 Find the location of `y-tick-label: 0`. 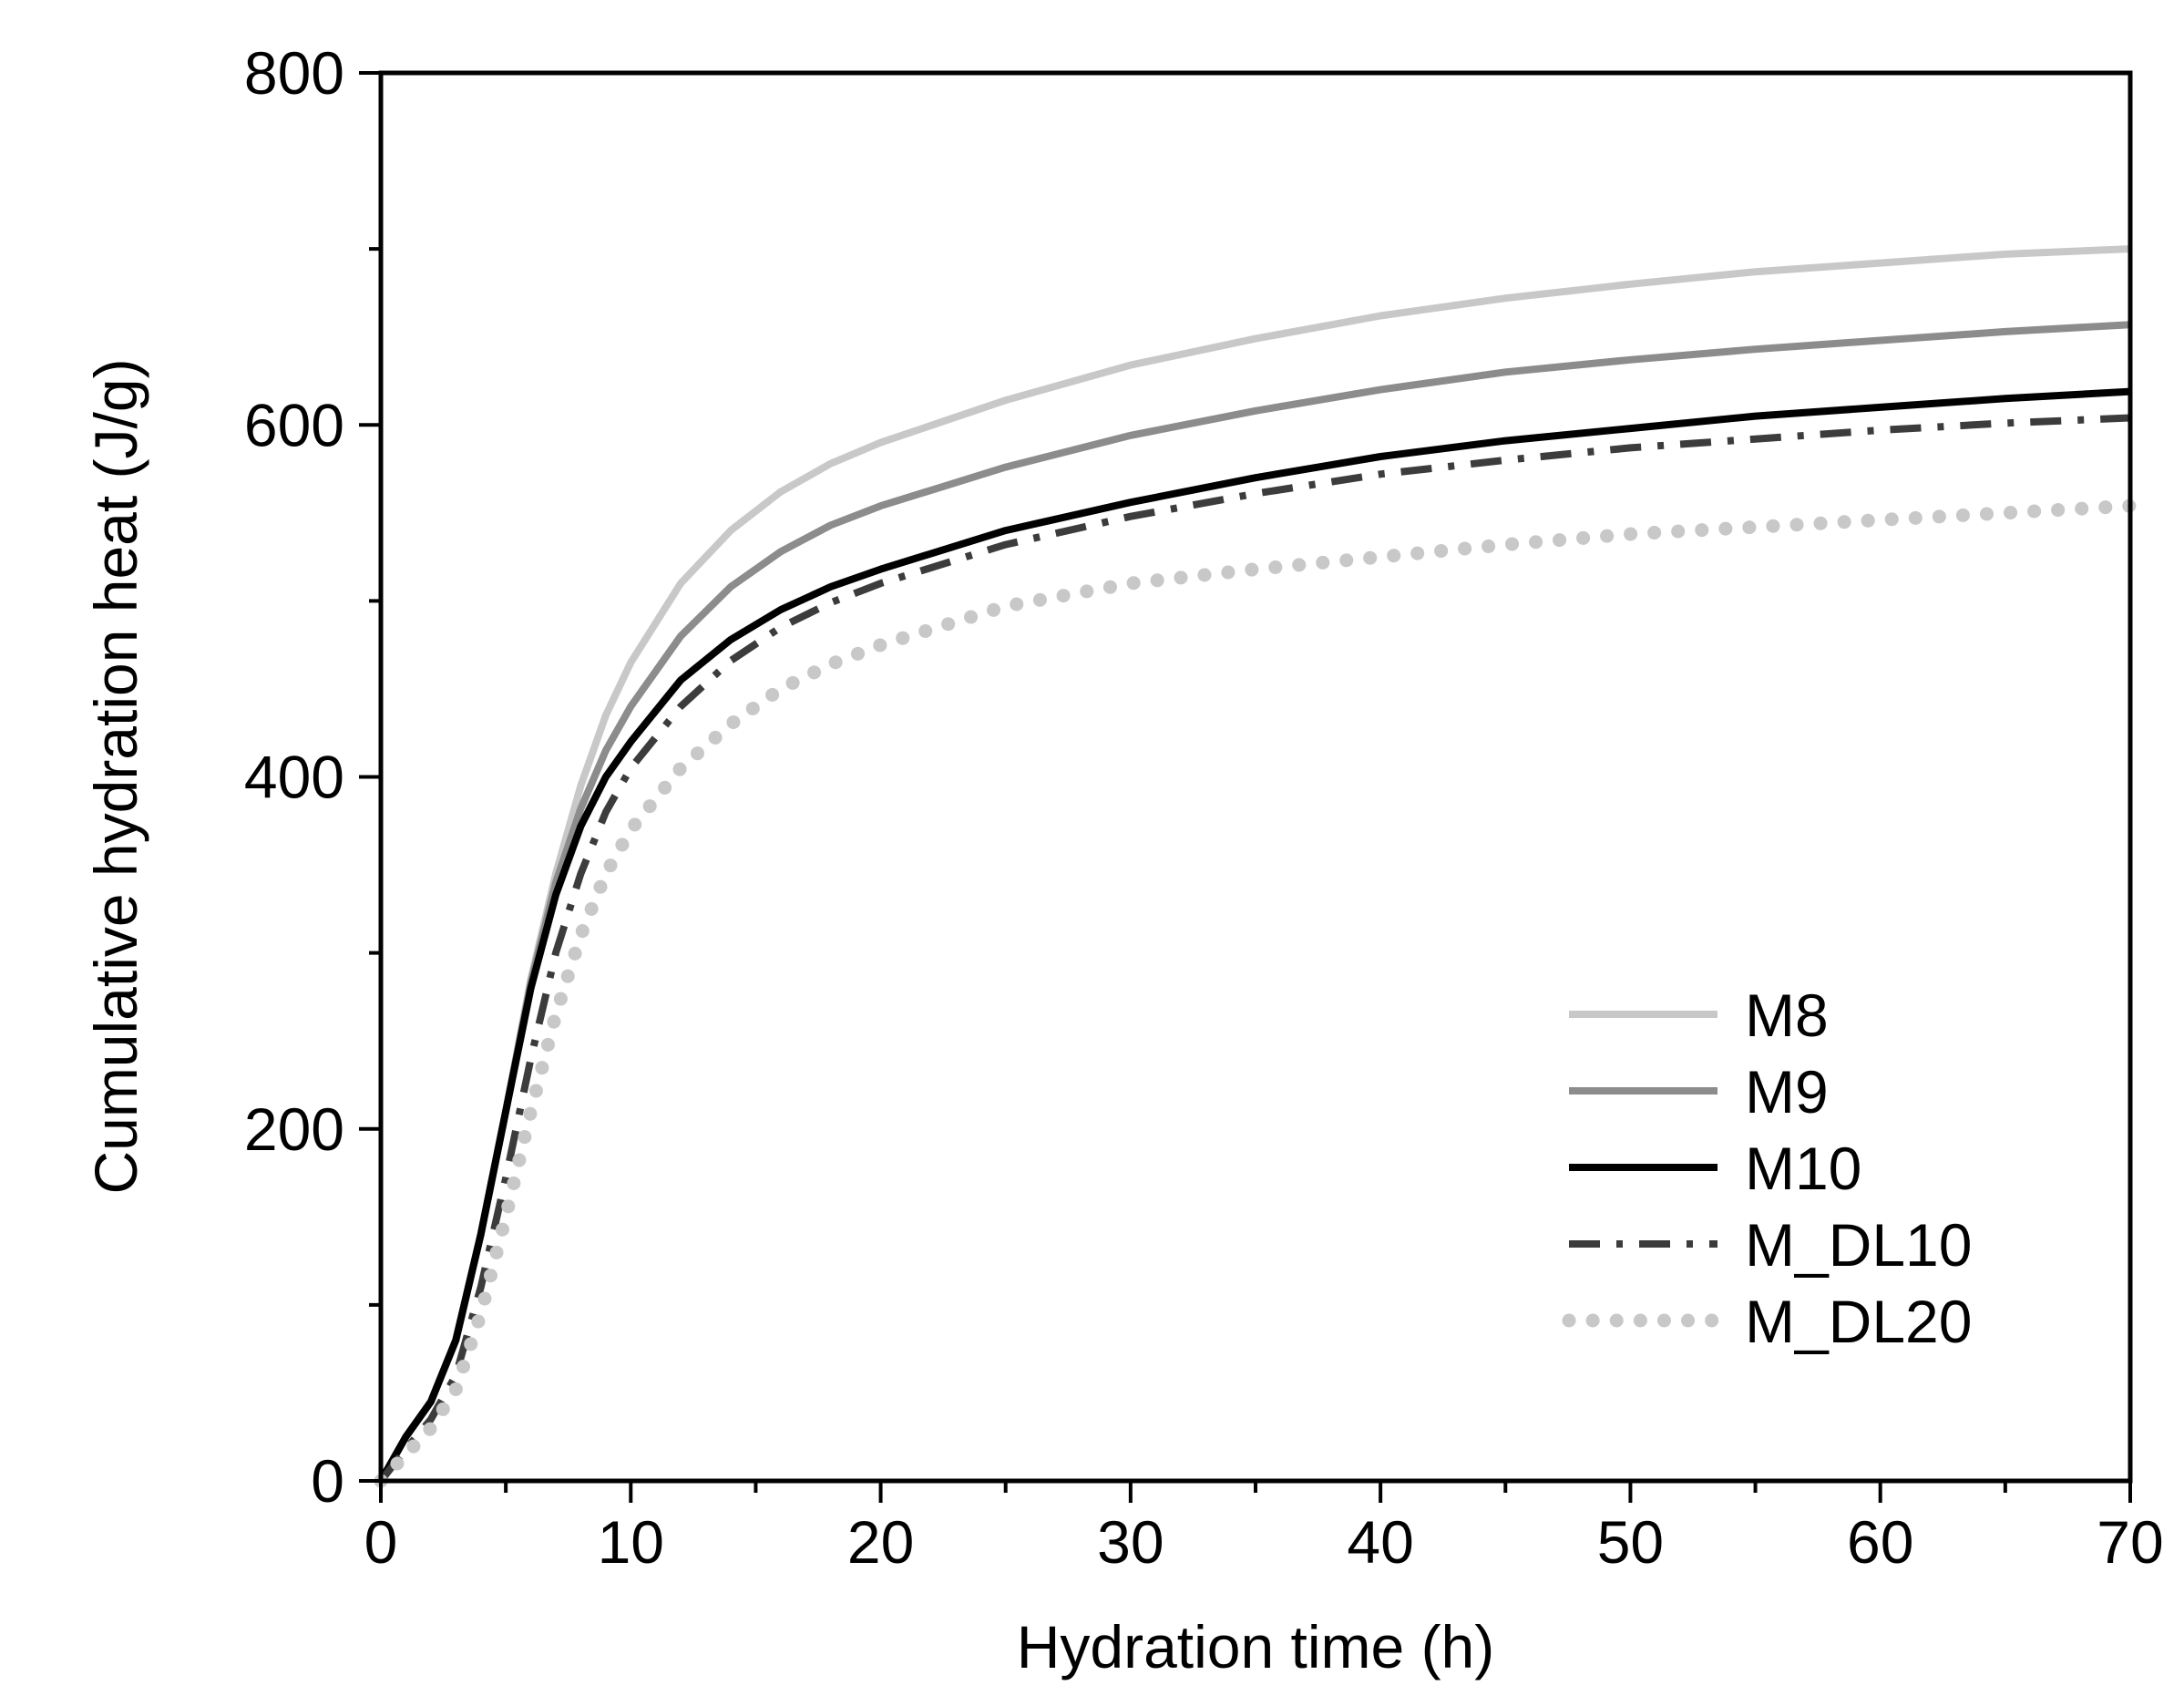

y-tick-label: 0 is located at coordinates (327, 1481).